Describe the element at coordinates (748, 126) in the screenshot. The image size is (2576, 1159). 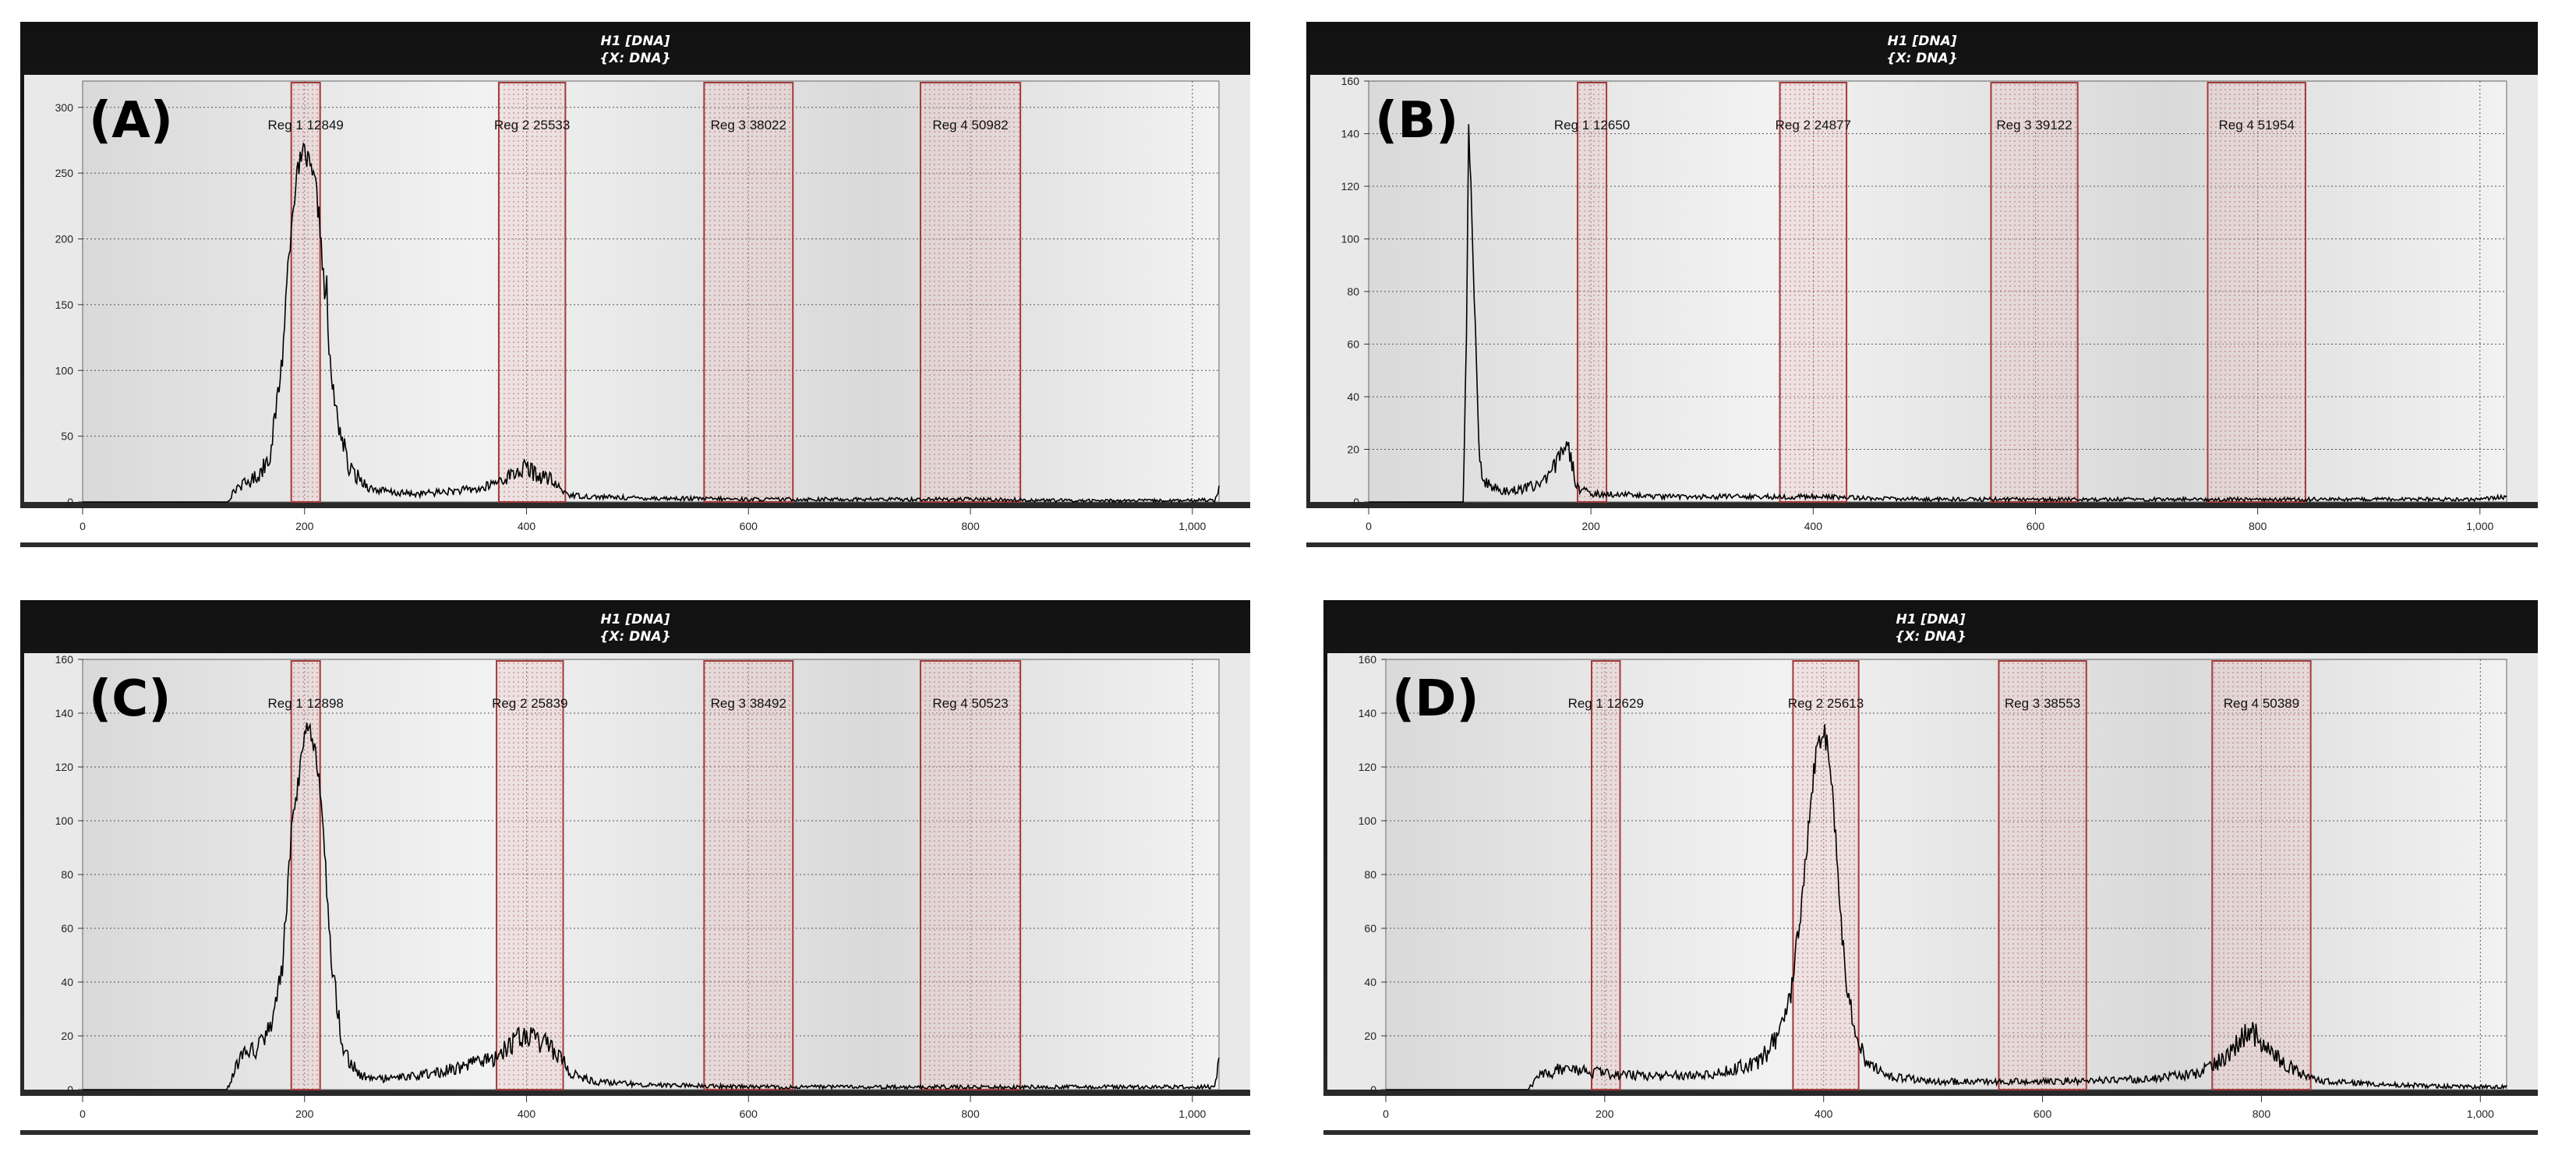
I see `region-label-3-a: Reg 3 38022` at that location.